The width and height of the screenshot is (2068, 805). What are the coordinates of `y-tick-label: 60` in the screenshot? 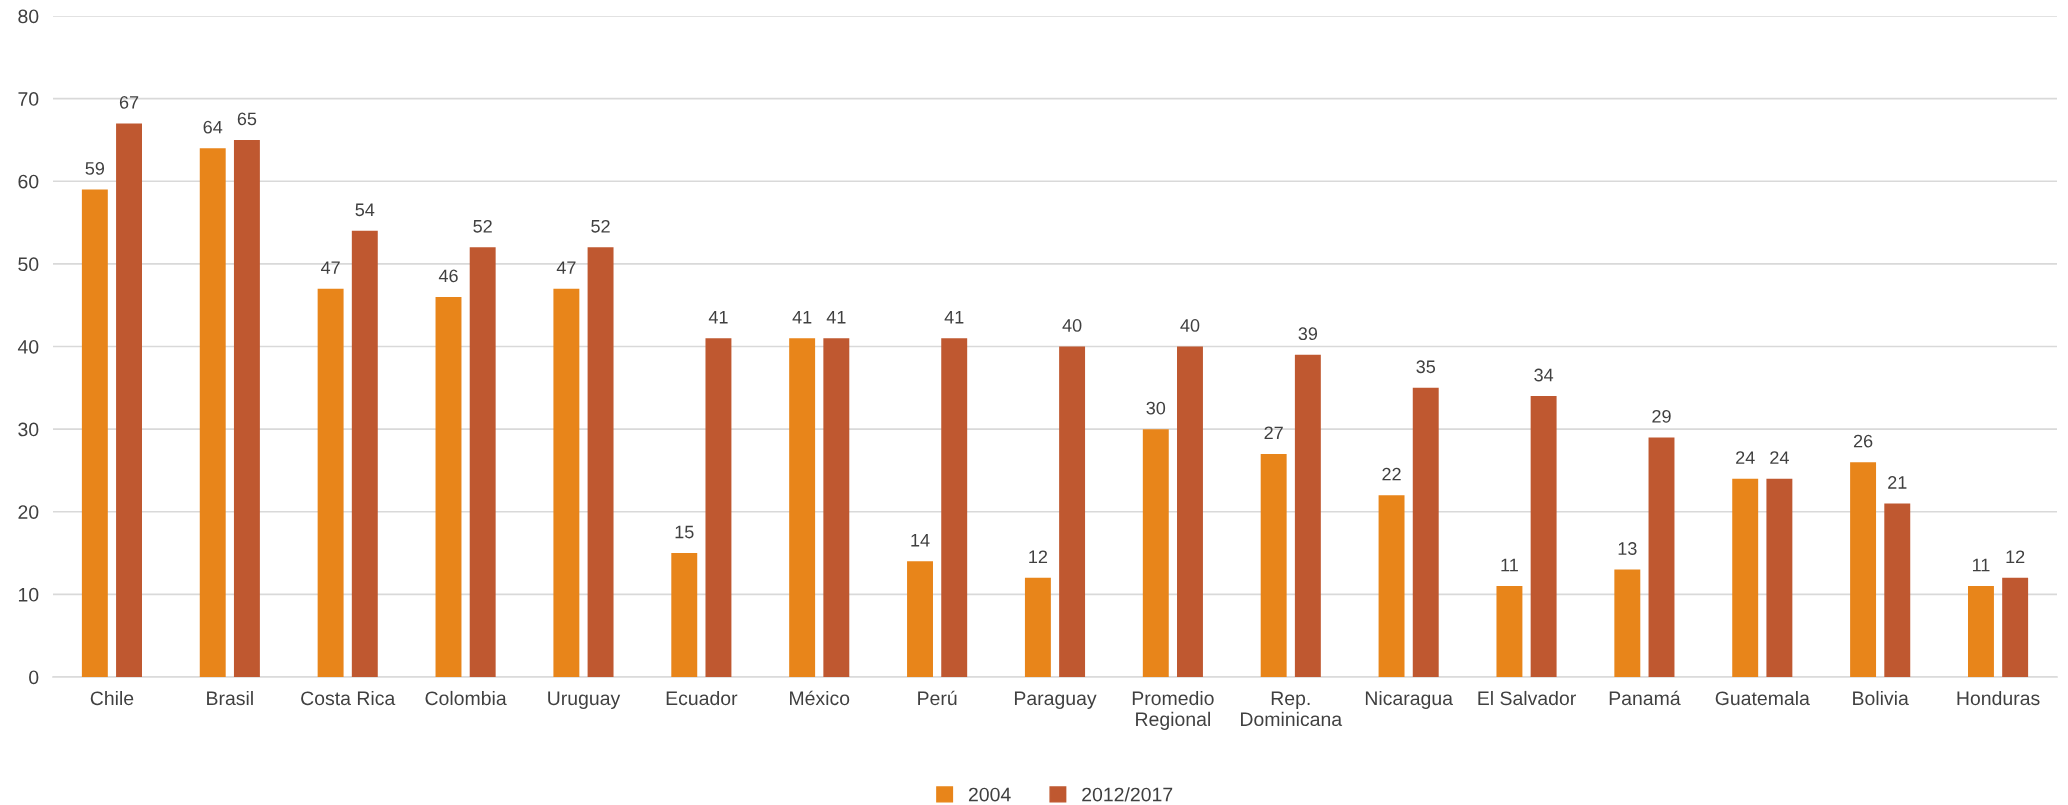 It's located at (28, 181).